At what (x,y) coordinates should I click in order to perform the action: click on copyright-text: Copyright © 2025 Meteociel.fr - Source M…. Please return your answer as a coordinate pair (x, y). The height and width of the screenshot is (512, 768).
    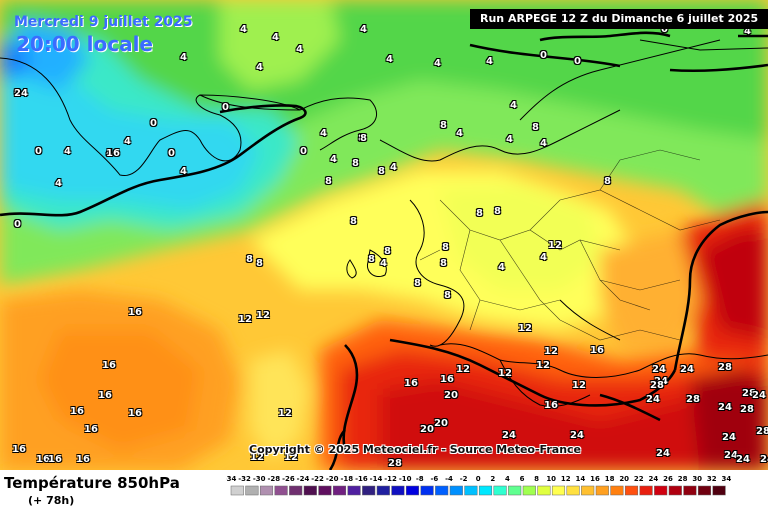
    Looking at the image, I should click on (415, 449).